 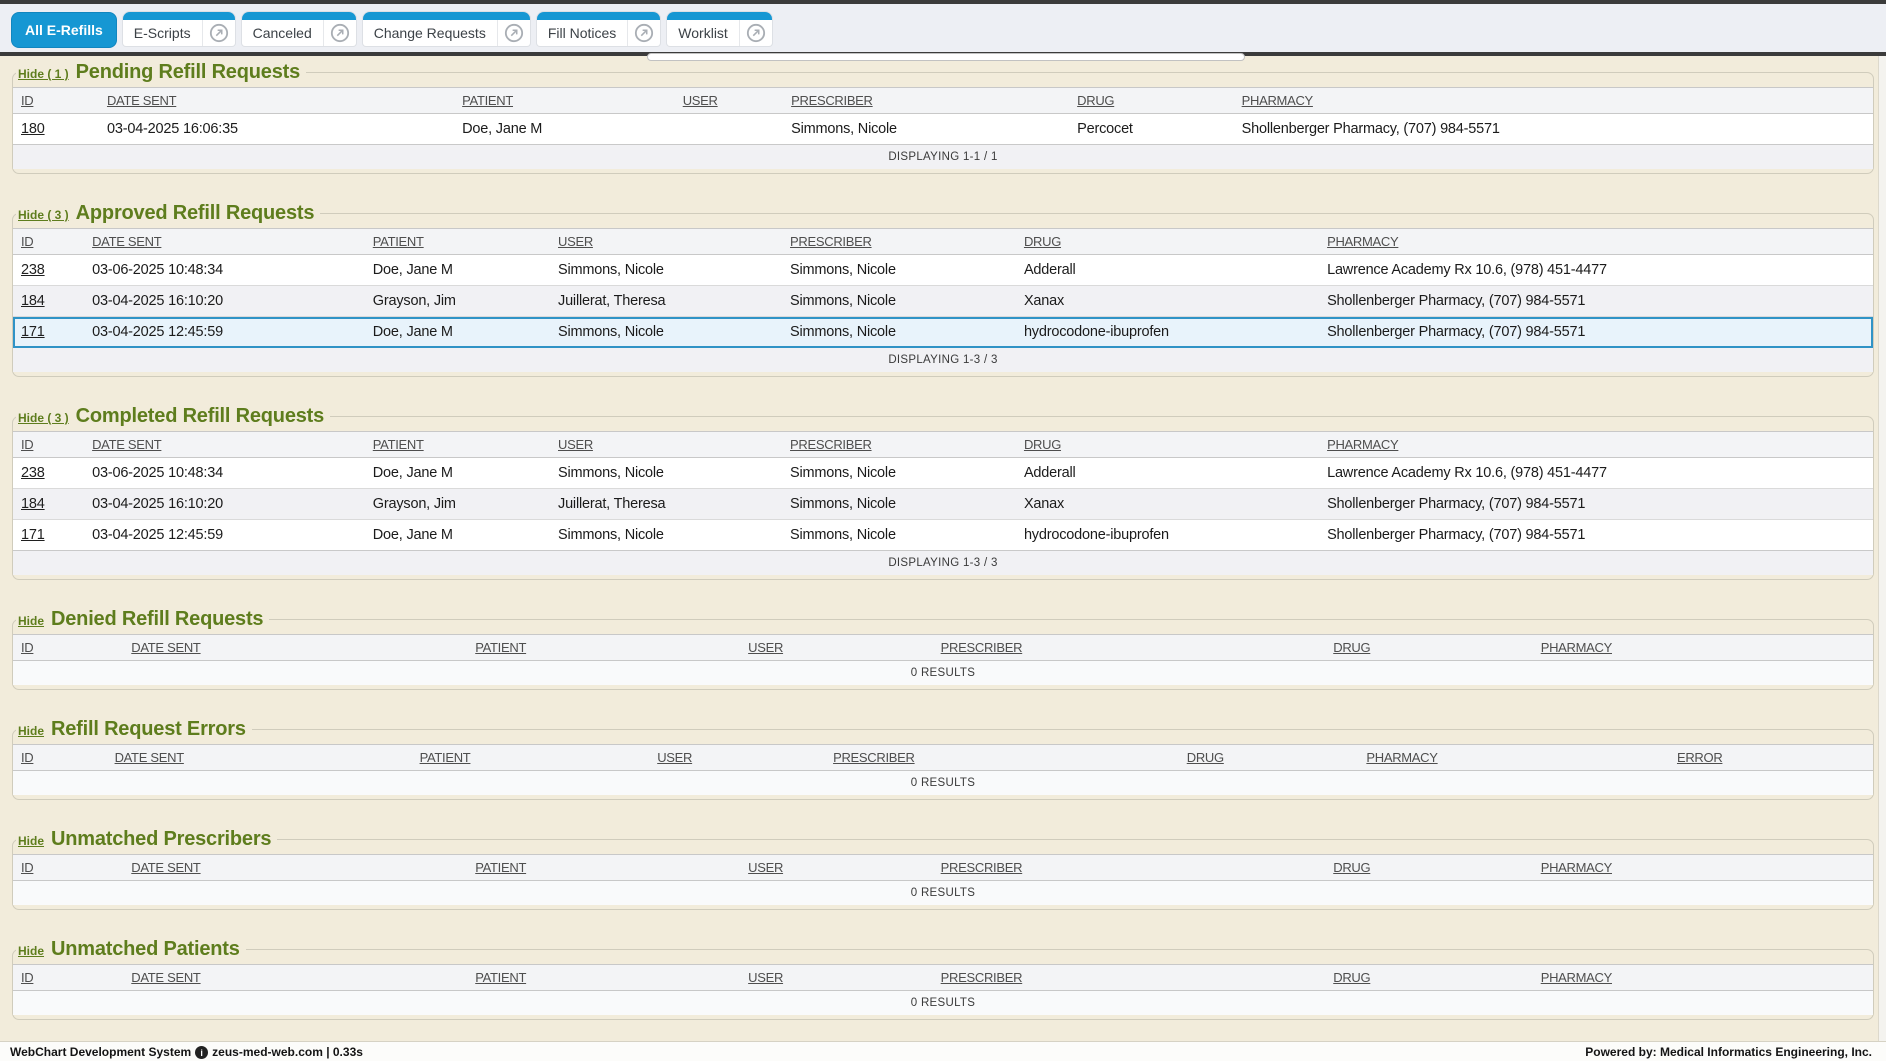 I want to click on cell-date-sent: 03-06-2025 10:48:34, so click(x=224, y=473).